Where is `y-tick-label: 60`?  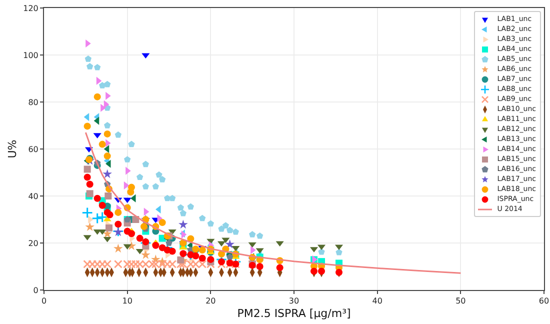 y-tick-label: 60 is located at coordinates (33, 149).